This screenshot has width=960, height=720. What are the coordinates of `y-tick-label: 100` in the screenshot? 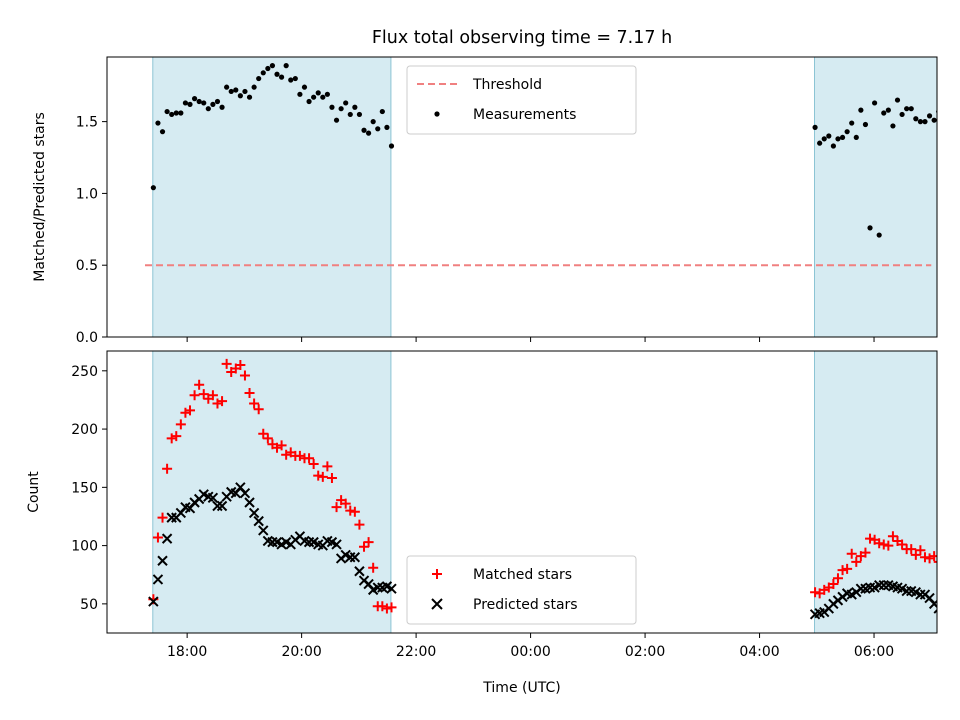 It's located at (84, 547).